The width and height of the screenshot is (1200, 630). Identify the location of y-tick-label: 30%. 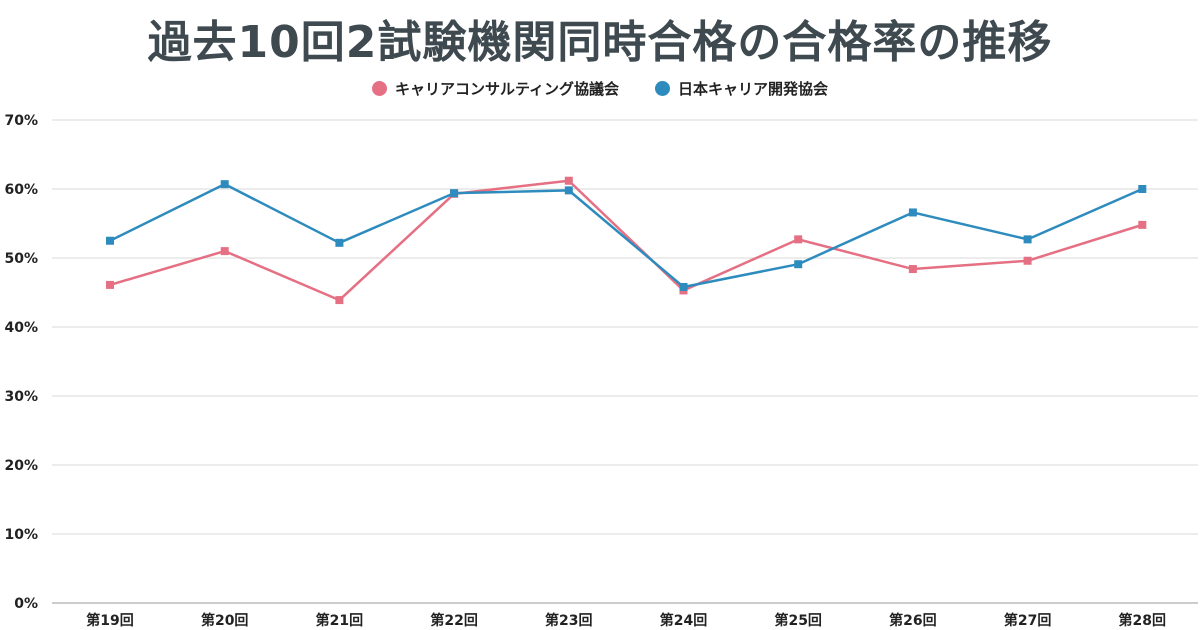
(21, 397).